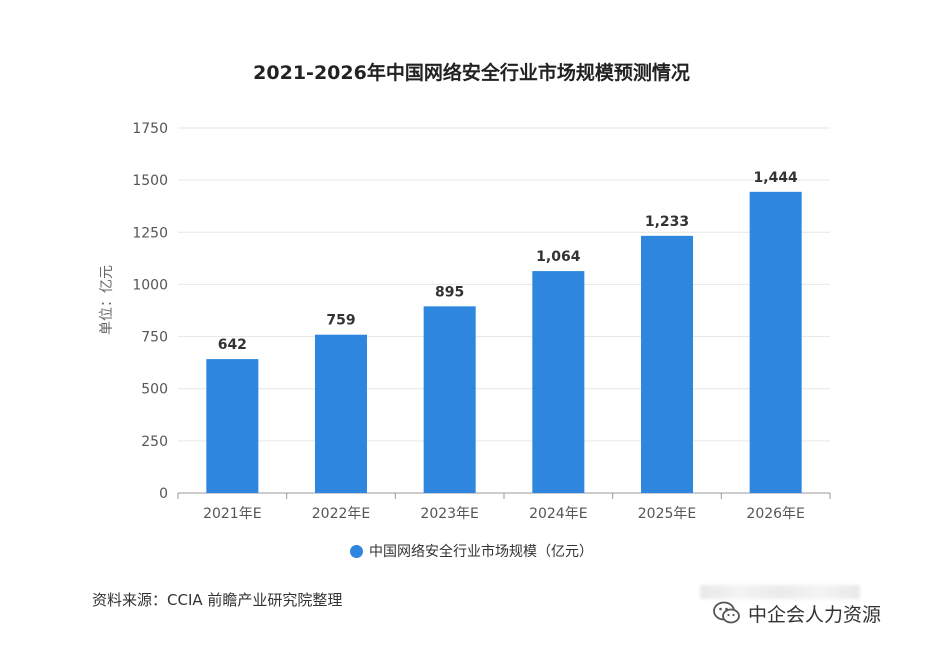 Image resolution: width=943 pixels, height=654 pixels. I want to click on blurred-watermark, so click(780, 592).